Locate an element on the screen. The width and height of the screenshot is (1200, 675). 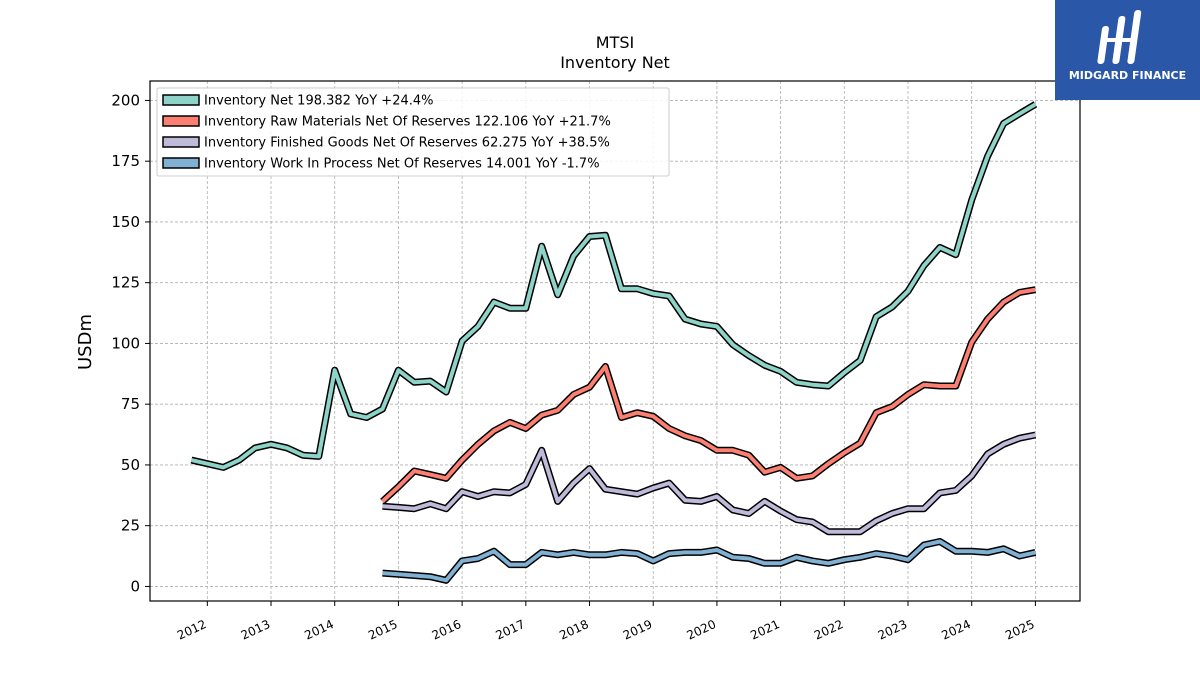
brand-logo: MIDGARD FINANCE is located at coordinates (1127, 50).